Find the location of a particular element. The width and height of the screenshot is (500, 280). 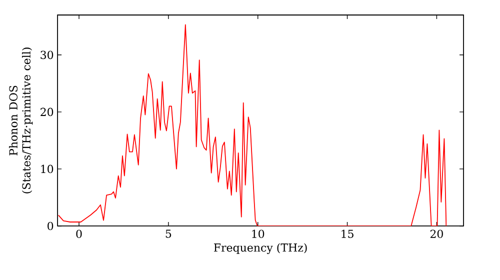

y-tick-label: 0 is located at coordinates (51, 226).